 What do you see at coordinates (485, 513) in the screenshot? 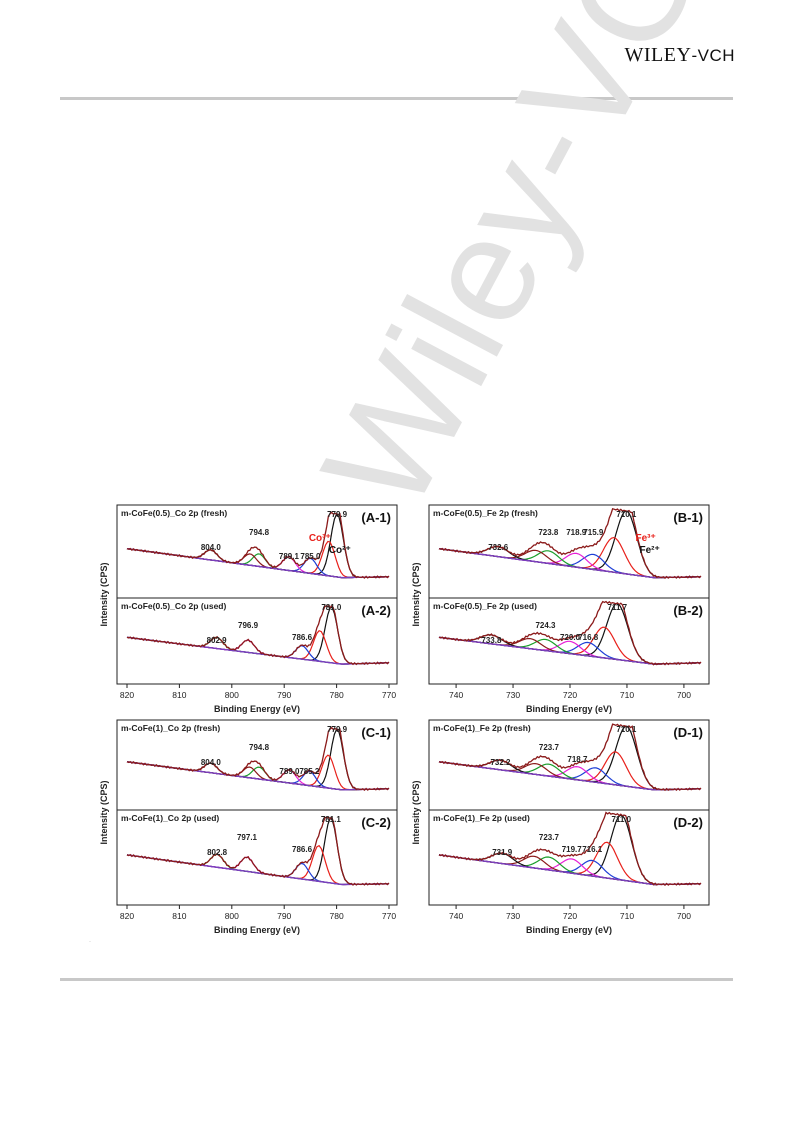
I see `panel-title: m-CoFe(0.5)_Fe 2p (fresh)` at bounding box center [485, 513].